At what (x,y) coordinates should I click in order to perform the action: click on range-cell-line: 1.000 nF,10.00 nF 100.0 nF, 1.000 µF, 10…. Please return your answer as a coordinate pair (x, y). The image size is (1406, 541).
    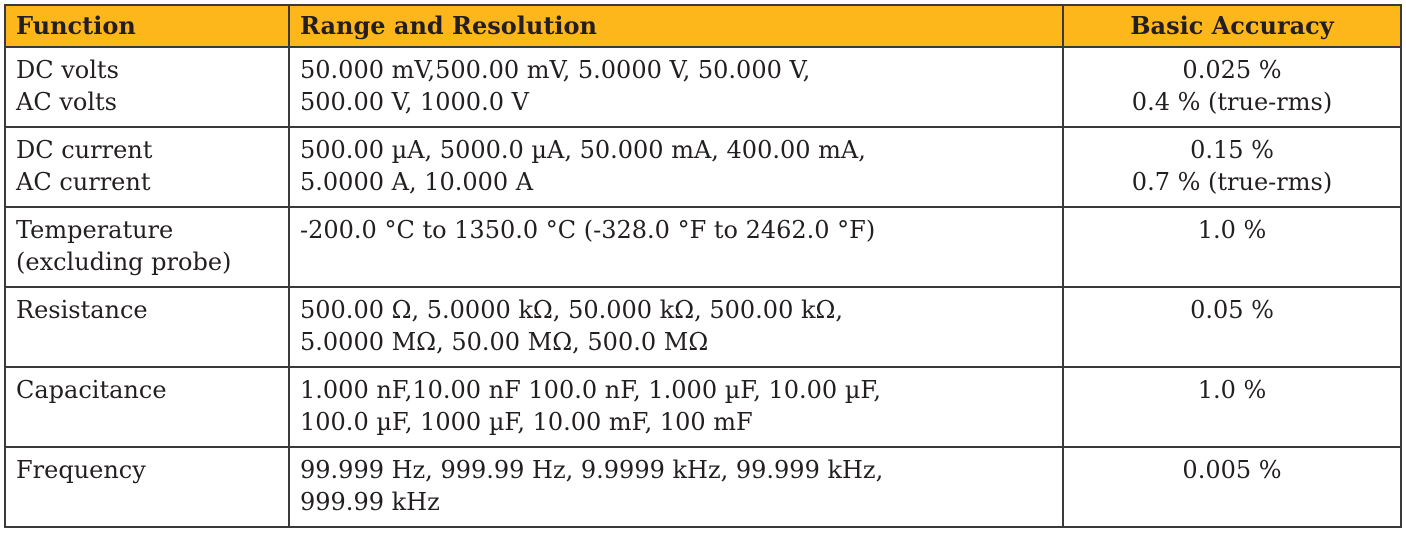
    Looking at the image, I should click on (590, 390).